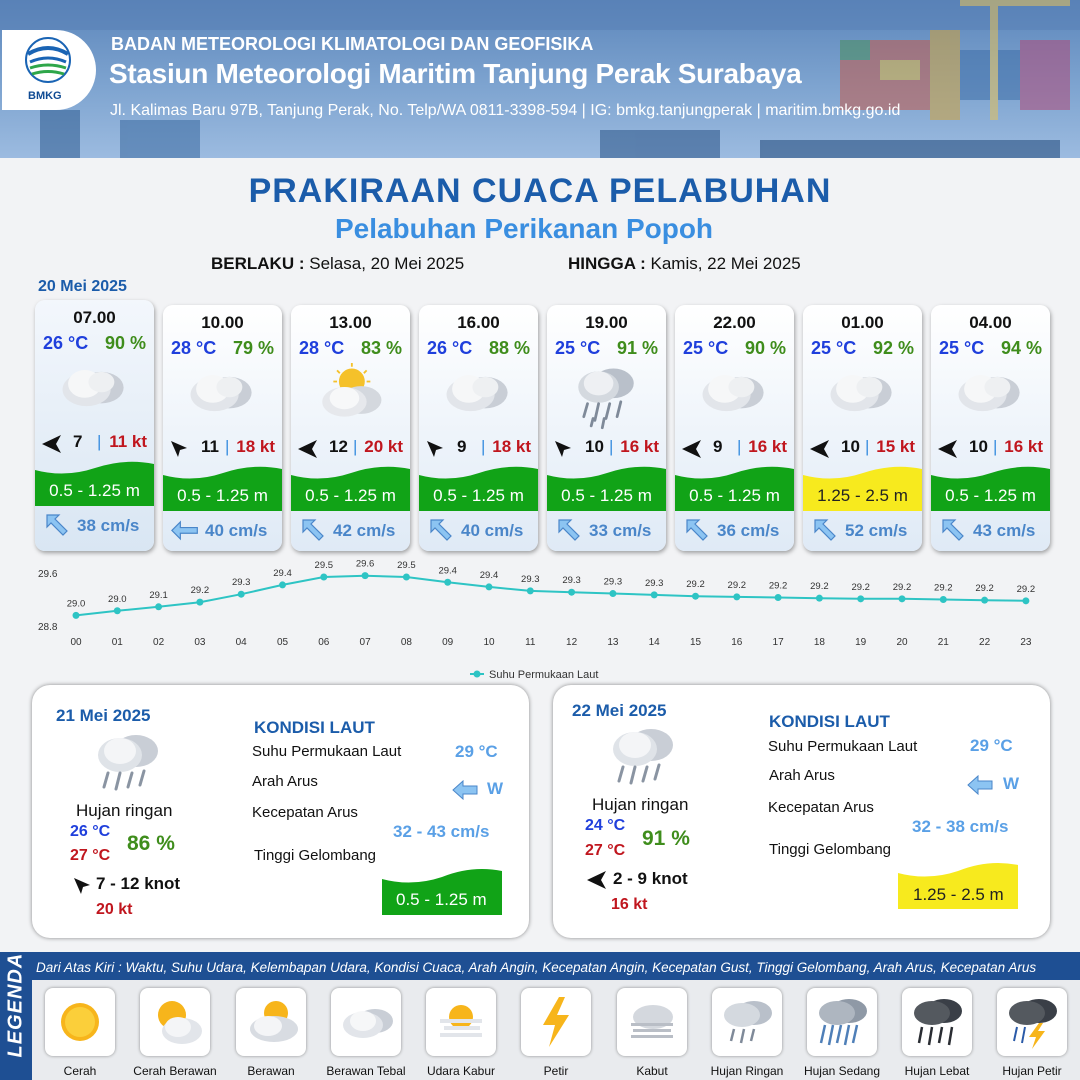 The image size is (1080, 1080). Describe the element at coordinates (862, 495) in the screenshot. I see `wave-height: 1.25 - 2.5 m` at that location.